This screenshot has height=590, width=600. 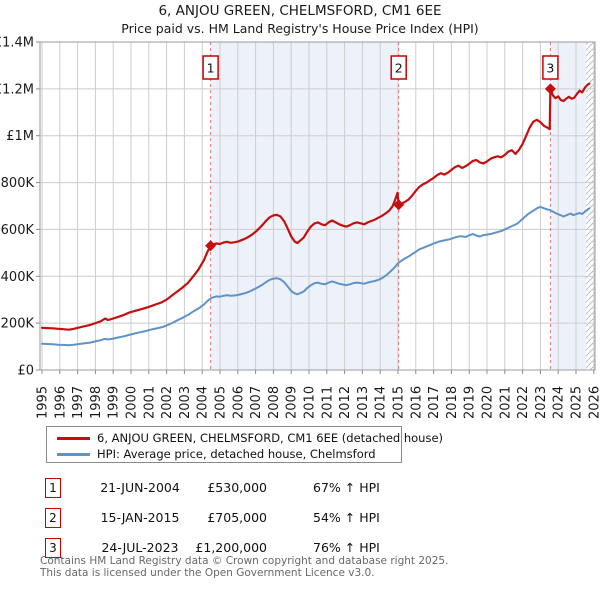 I want to click on y-tick-label: £1M, so click(x=20, y=136).